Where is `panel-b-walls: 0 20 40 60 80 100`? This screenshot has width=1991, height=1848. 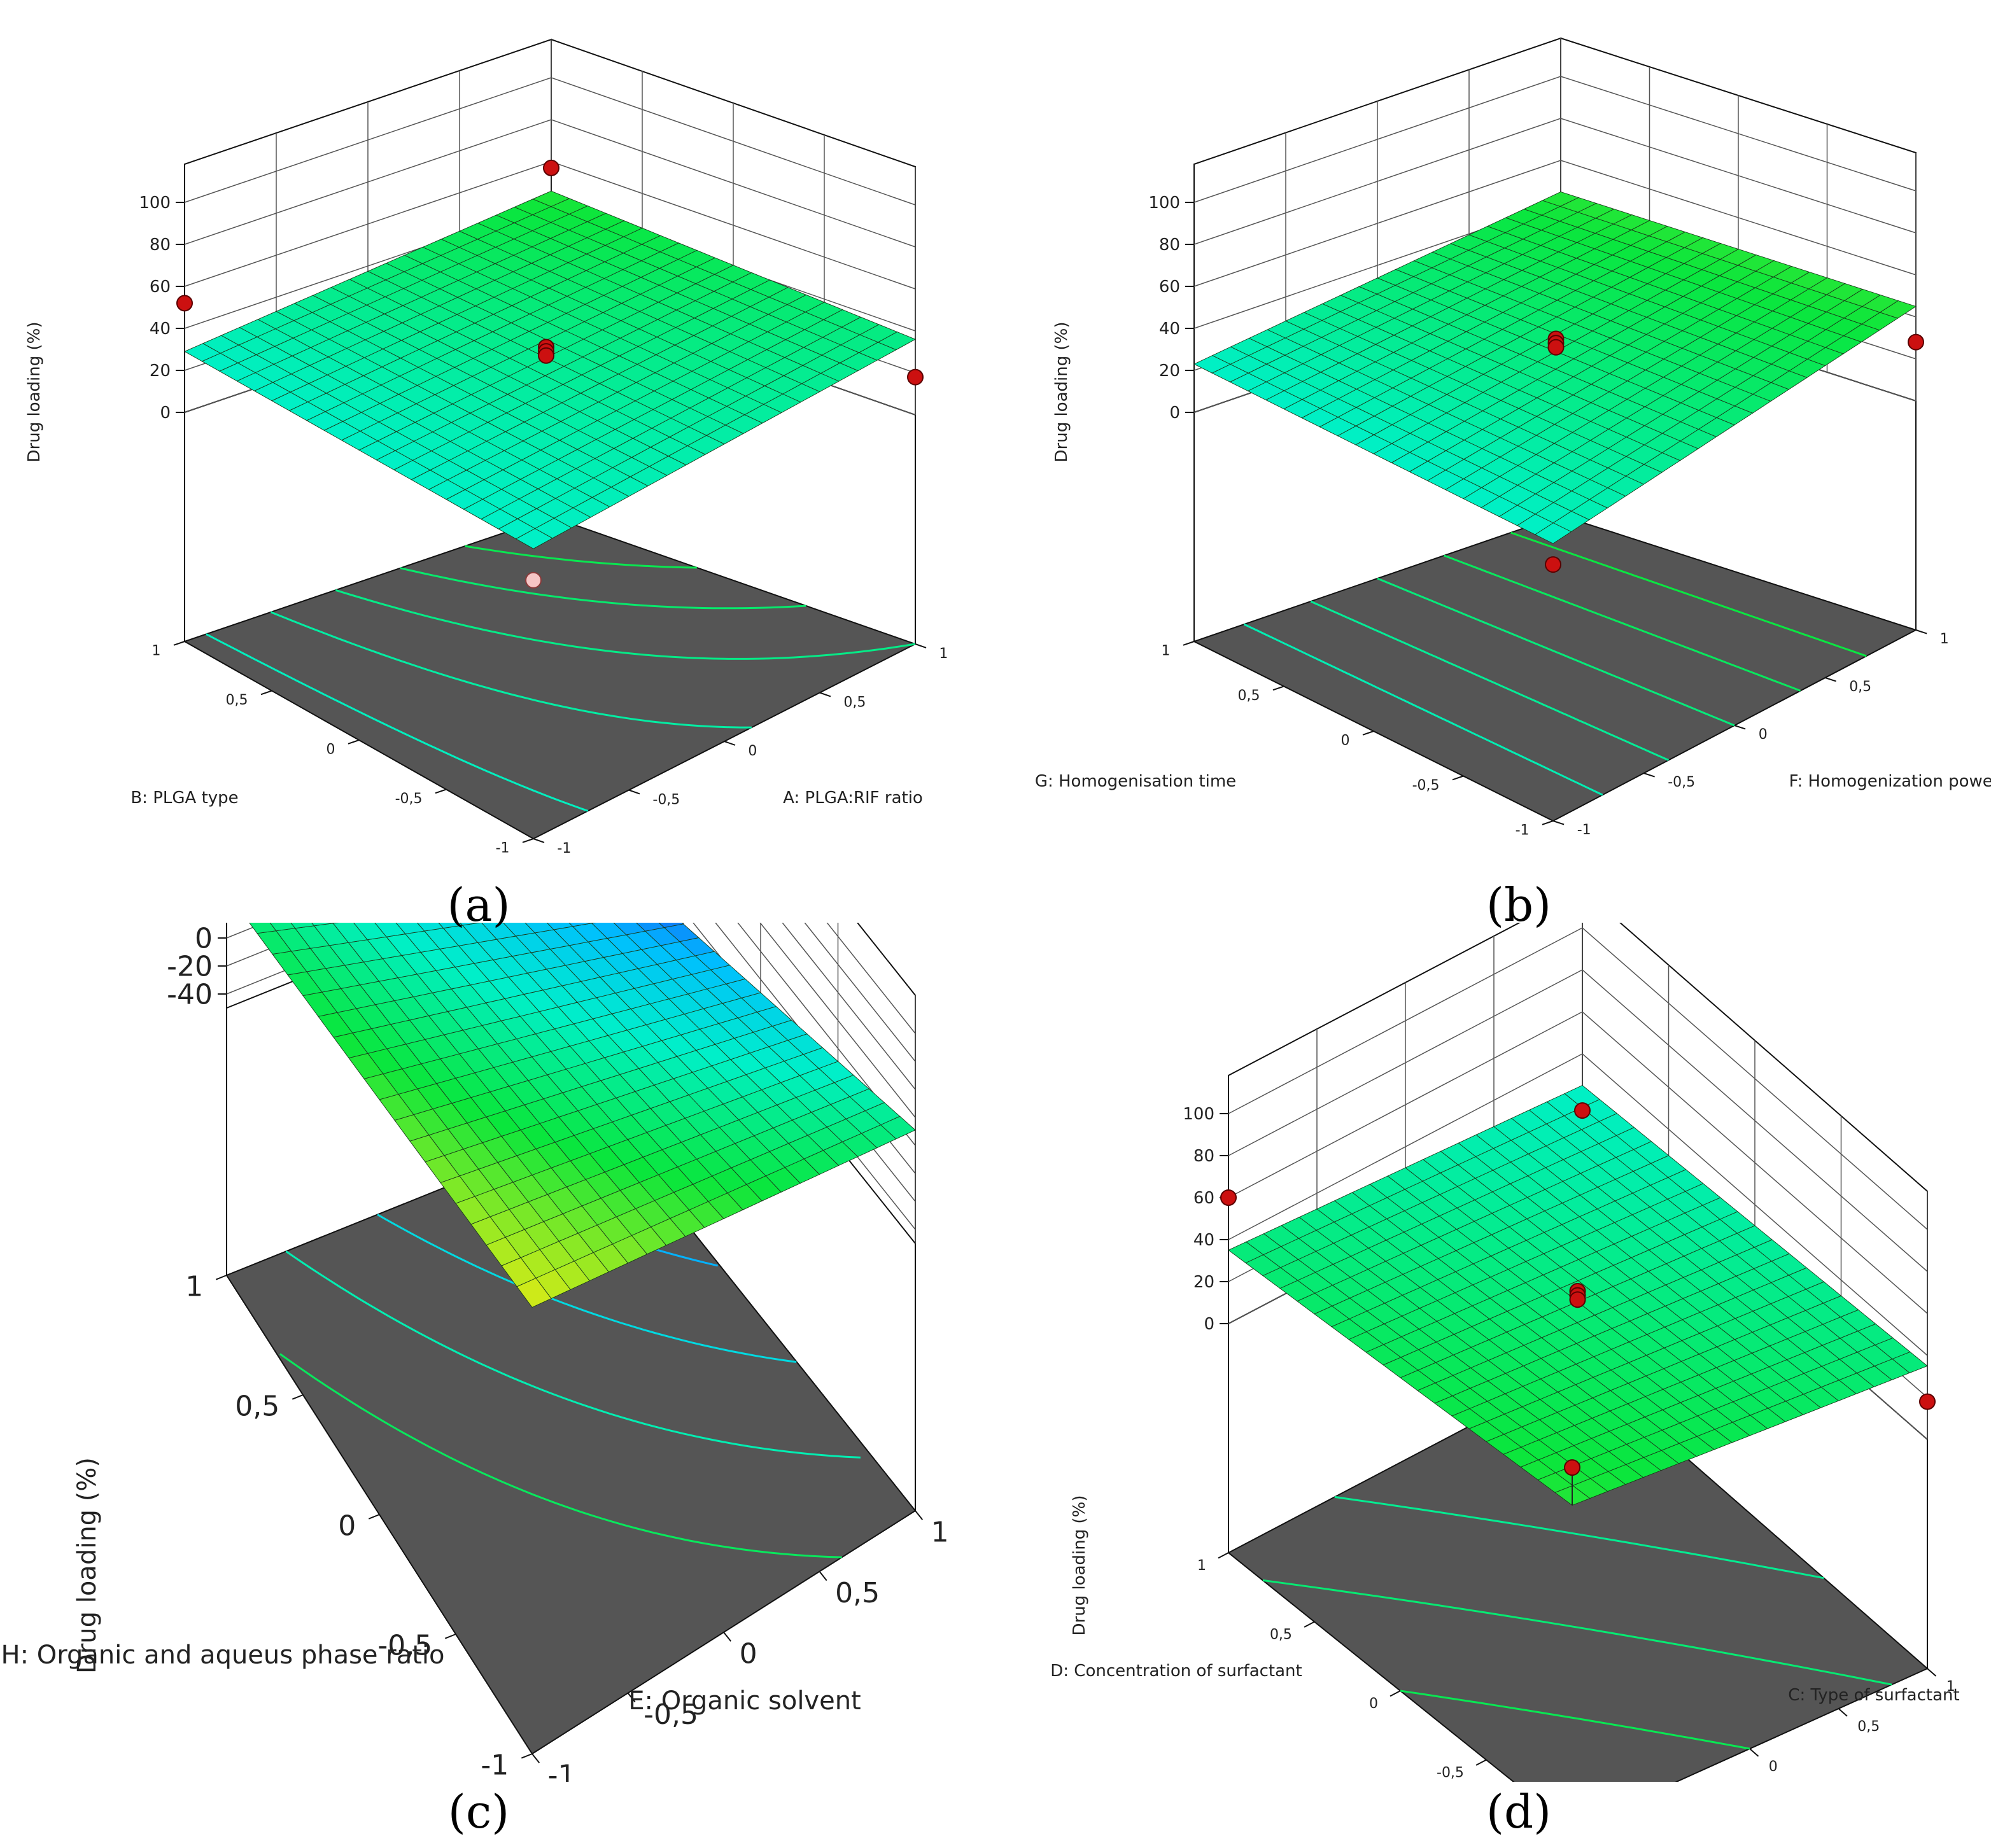
panel-b-walls: 0 20 40 60 80 100 is located at coordinates (1533, 339).